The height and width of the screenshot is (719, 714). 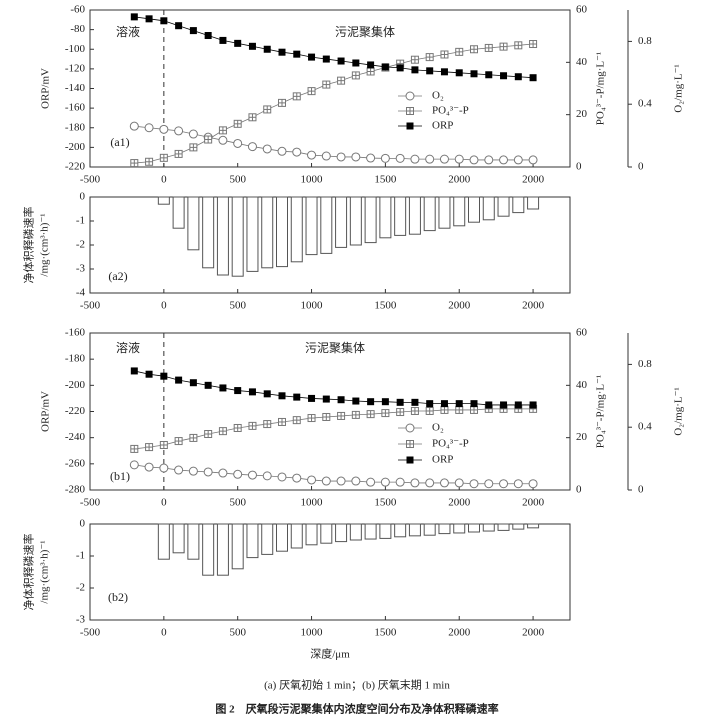 I want to click on y-axis-label: /mg·(cm³·h)⁻¹, so click(x=45, y=571).